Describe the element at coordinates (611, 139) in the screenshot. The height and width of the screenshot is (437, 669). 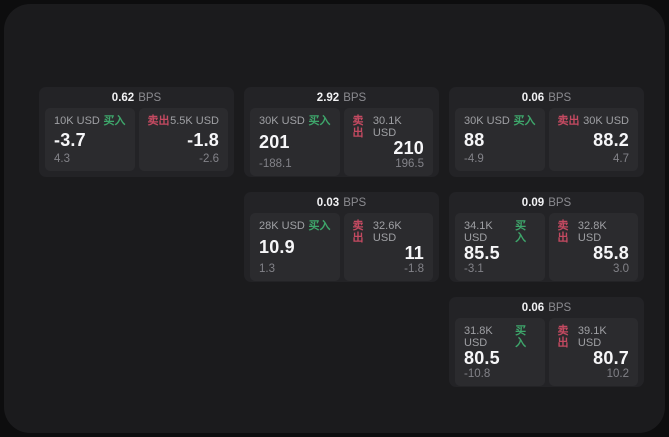
I see `sell-price-value: 88.2` at that location.